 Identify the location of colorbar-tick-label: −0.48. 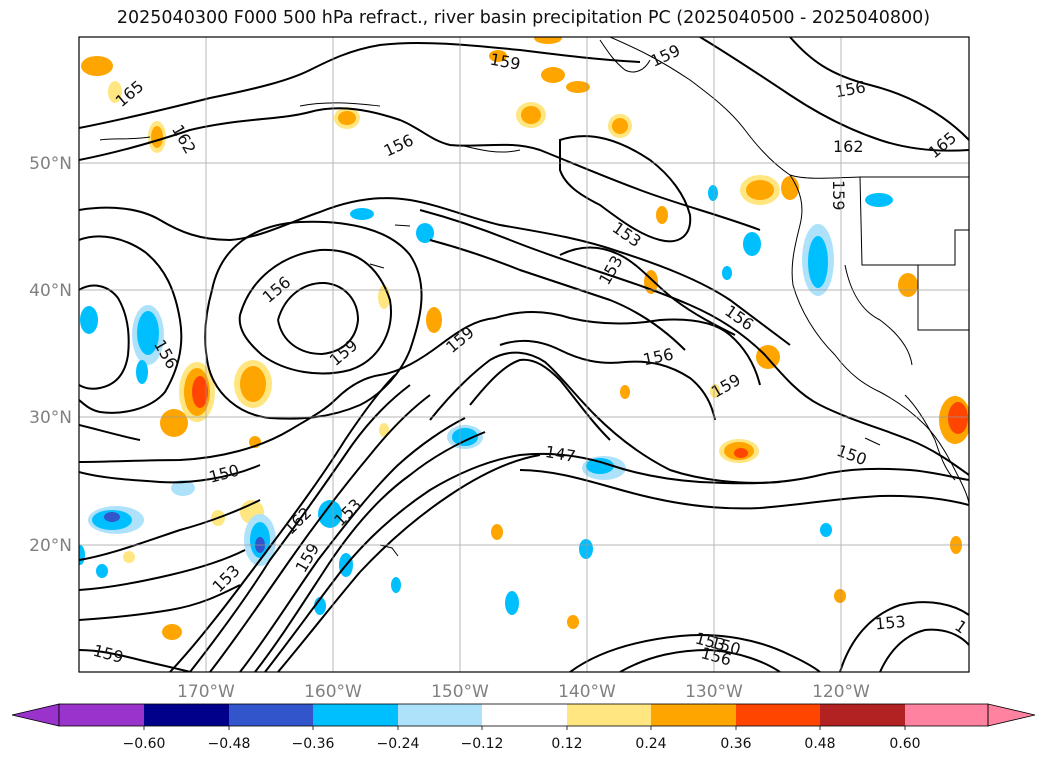
(229, 744).